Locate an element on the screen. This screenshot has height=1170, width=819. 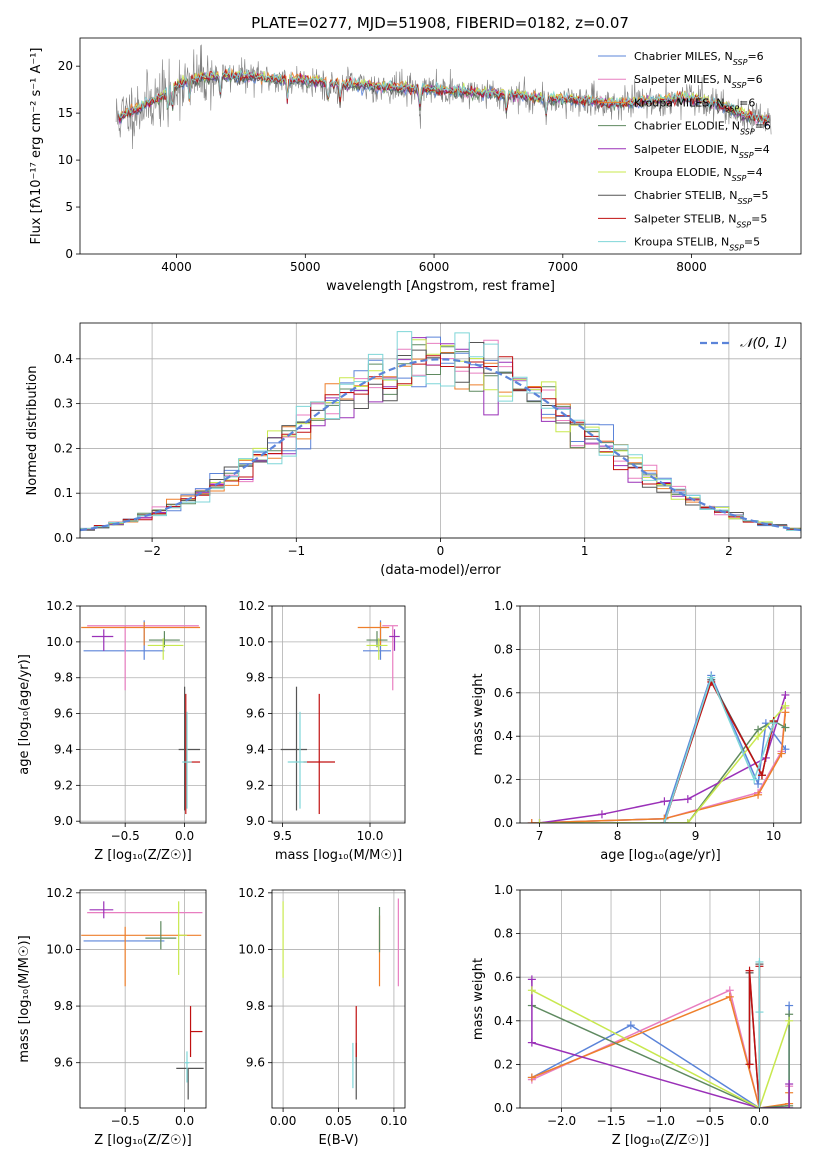
y-tick-label: 0 is located at coordinates (69, 254).